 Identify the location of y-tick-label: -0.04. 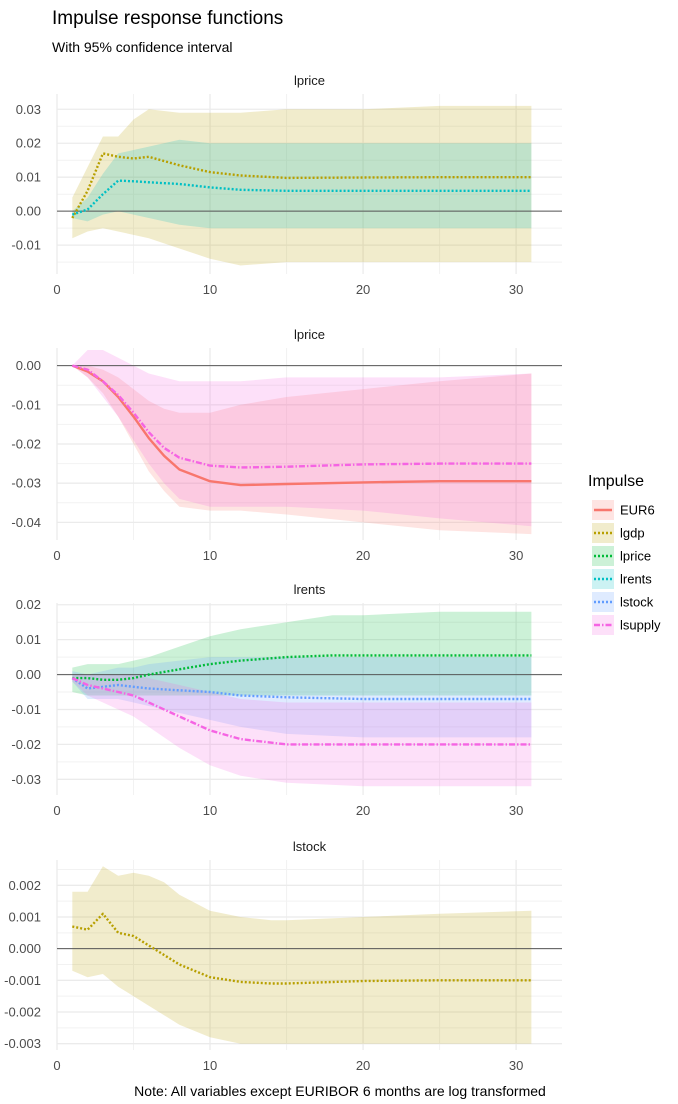
(26, 522).